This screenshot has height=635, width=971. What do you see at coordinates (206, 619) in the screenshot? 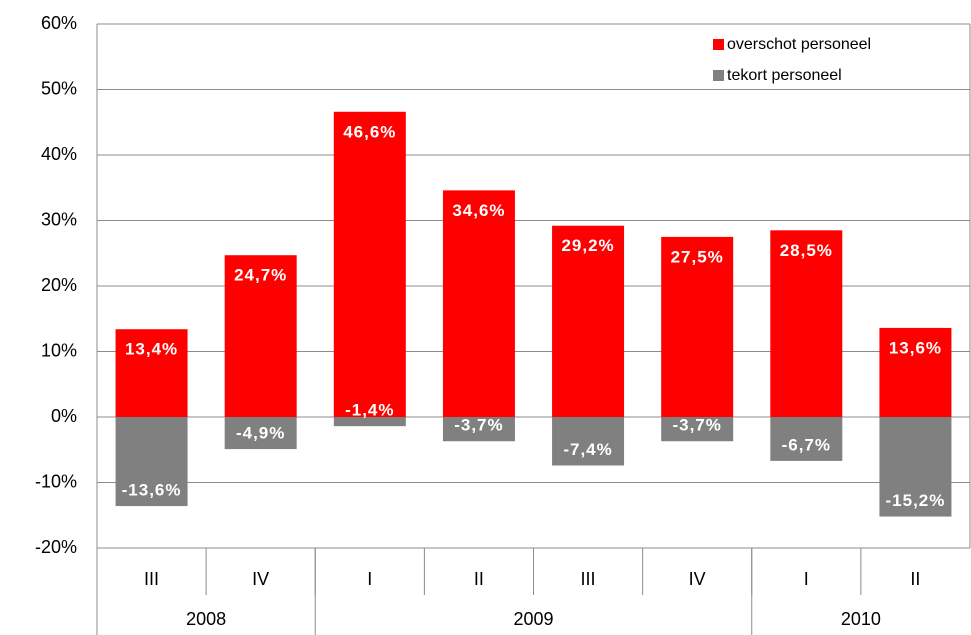
I see `group-label: 2008` at bounding box center [206, 619].